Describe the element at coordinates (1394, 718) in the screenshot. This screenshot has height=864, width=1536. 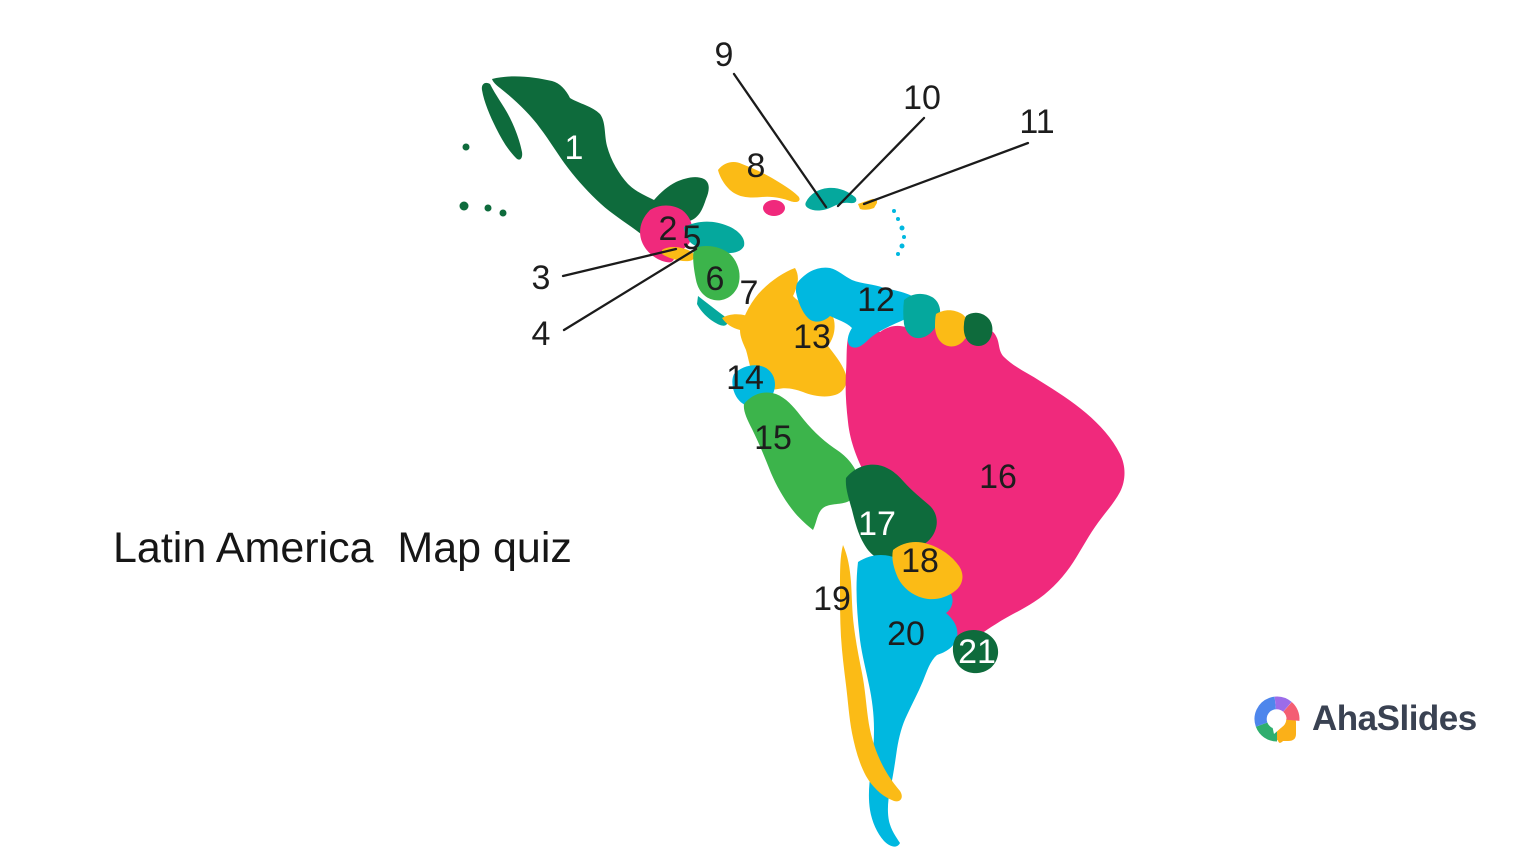
I see `brand-name: AhaSlides` at that location.